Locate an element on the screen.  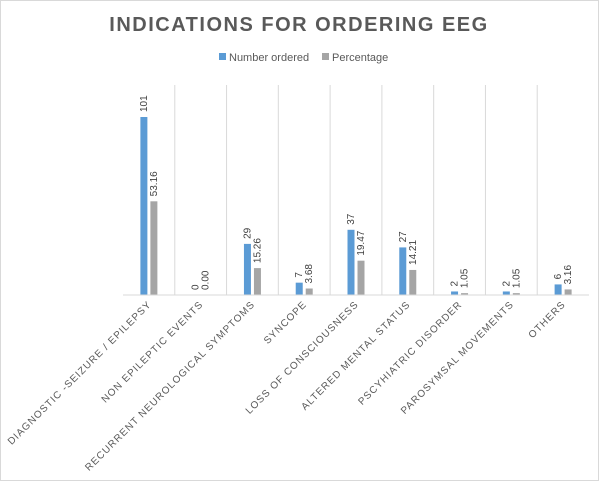
category-label: NON EPILEPTIC EVENTS is located at coordinates (153, 352).